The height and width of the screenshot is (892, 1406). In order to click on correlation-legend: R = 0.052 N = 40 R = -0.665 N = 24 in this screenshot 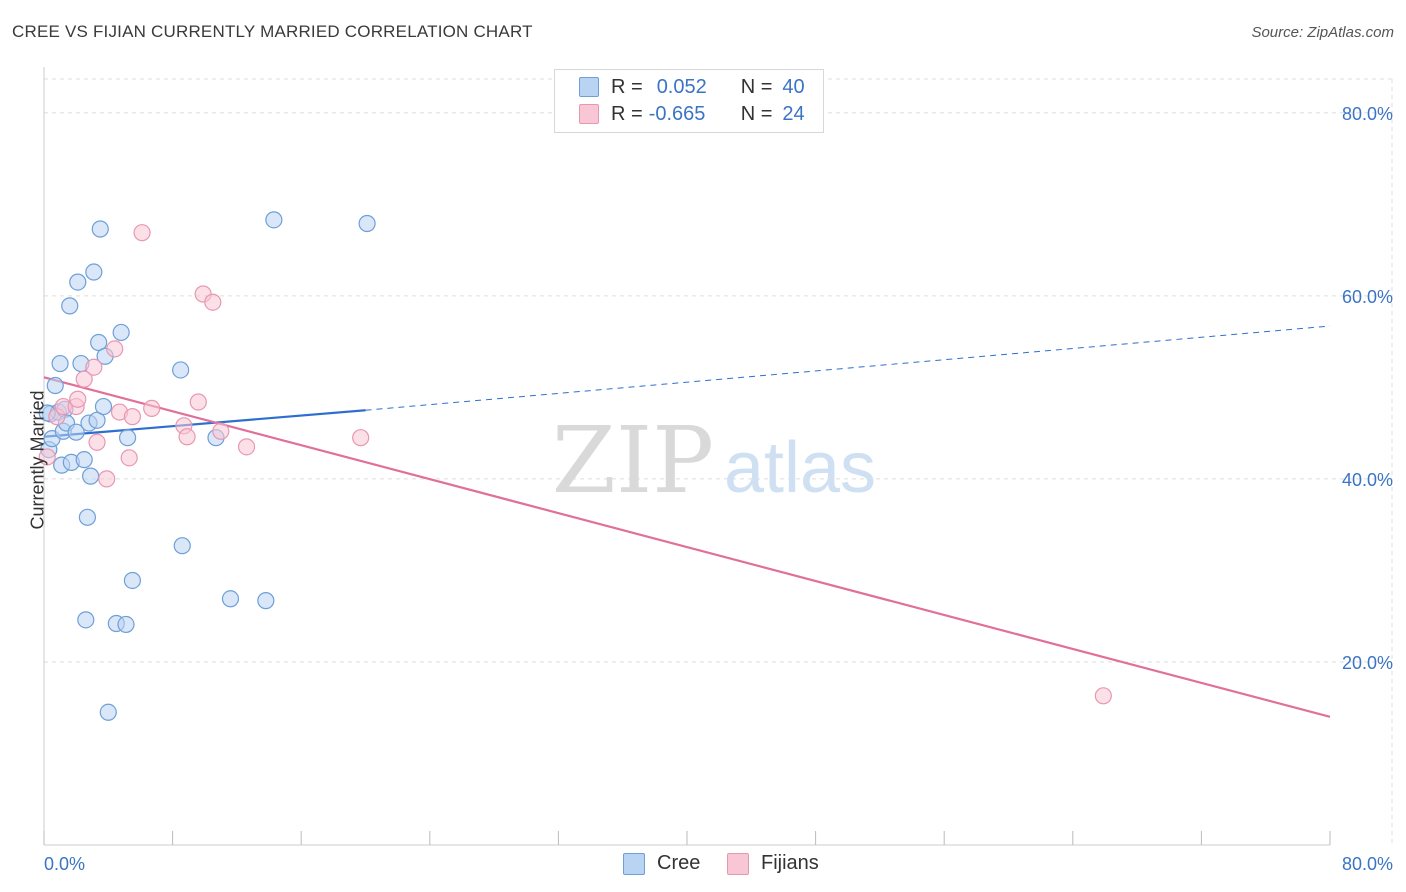, I will do `click(689, 101)`.